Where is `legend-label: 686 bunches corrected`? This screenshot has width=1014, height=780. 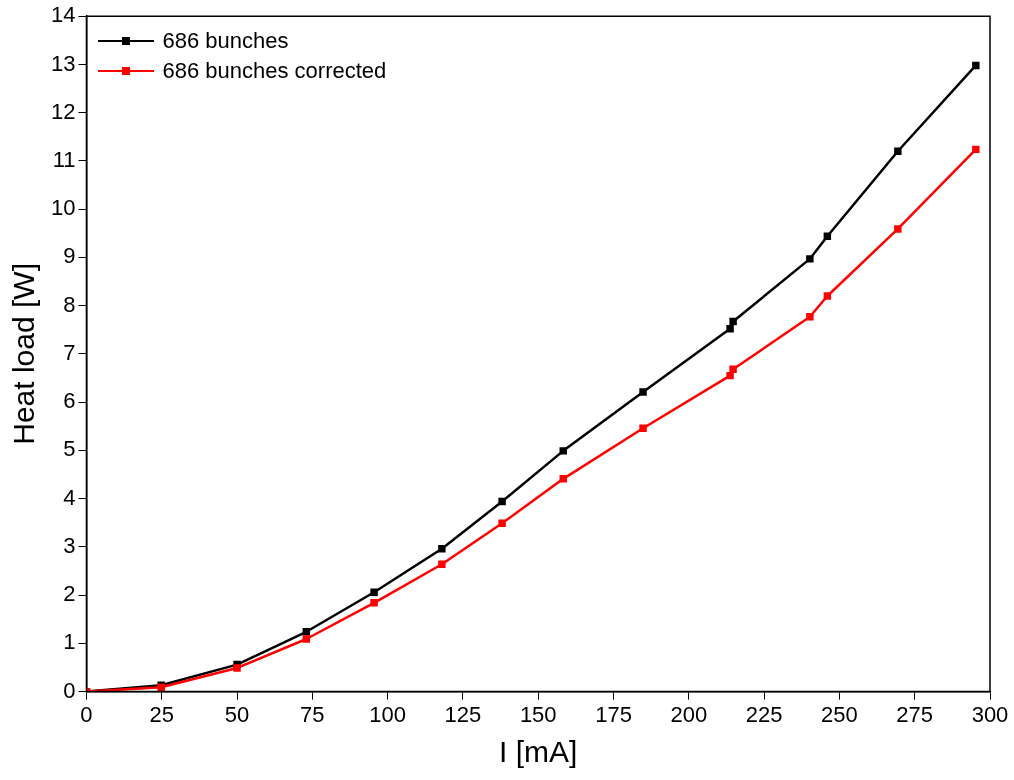
legend-label: 686 bunches corrected is located at coordinates (274, 71).